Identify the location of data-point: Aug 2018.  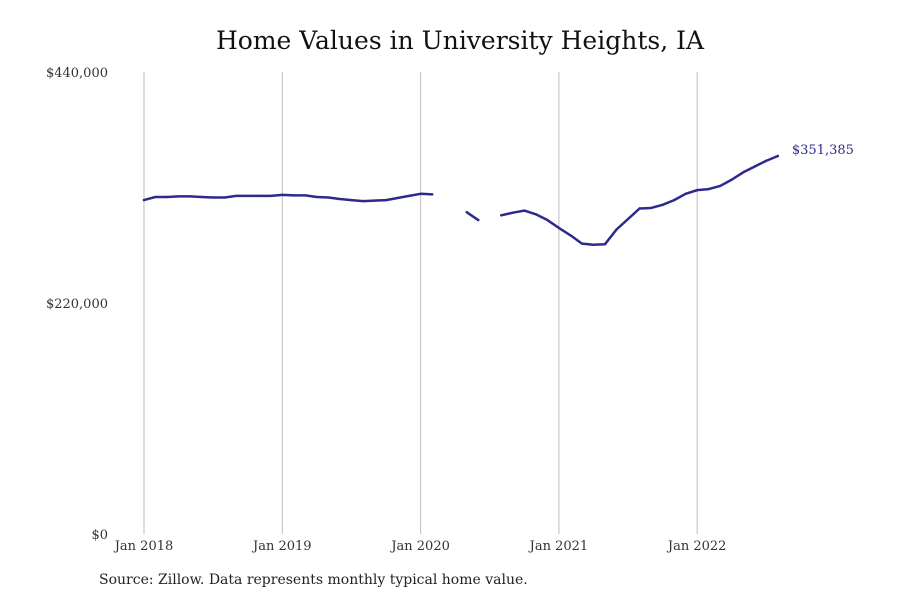
(224, 197).